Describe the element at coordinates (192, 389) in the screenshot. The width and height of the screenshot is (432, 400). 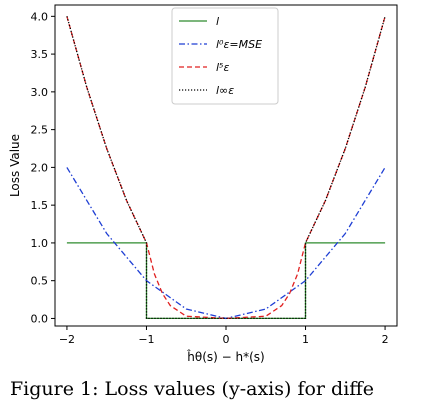
I see `figure-caption: Figure 1: Loss values (y-axis) for diffe` at that location.